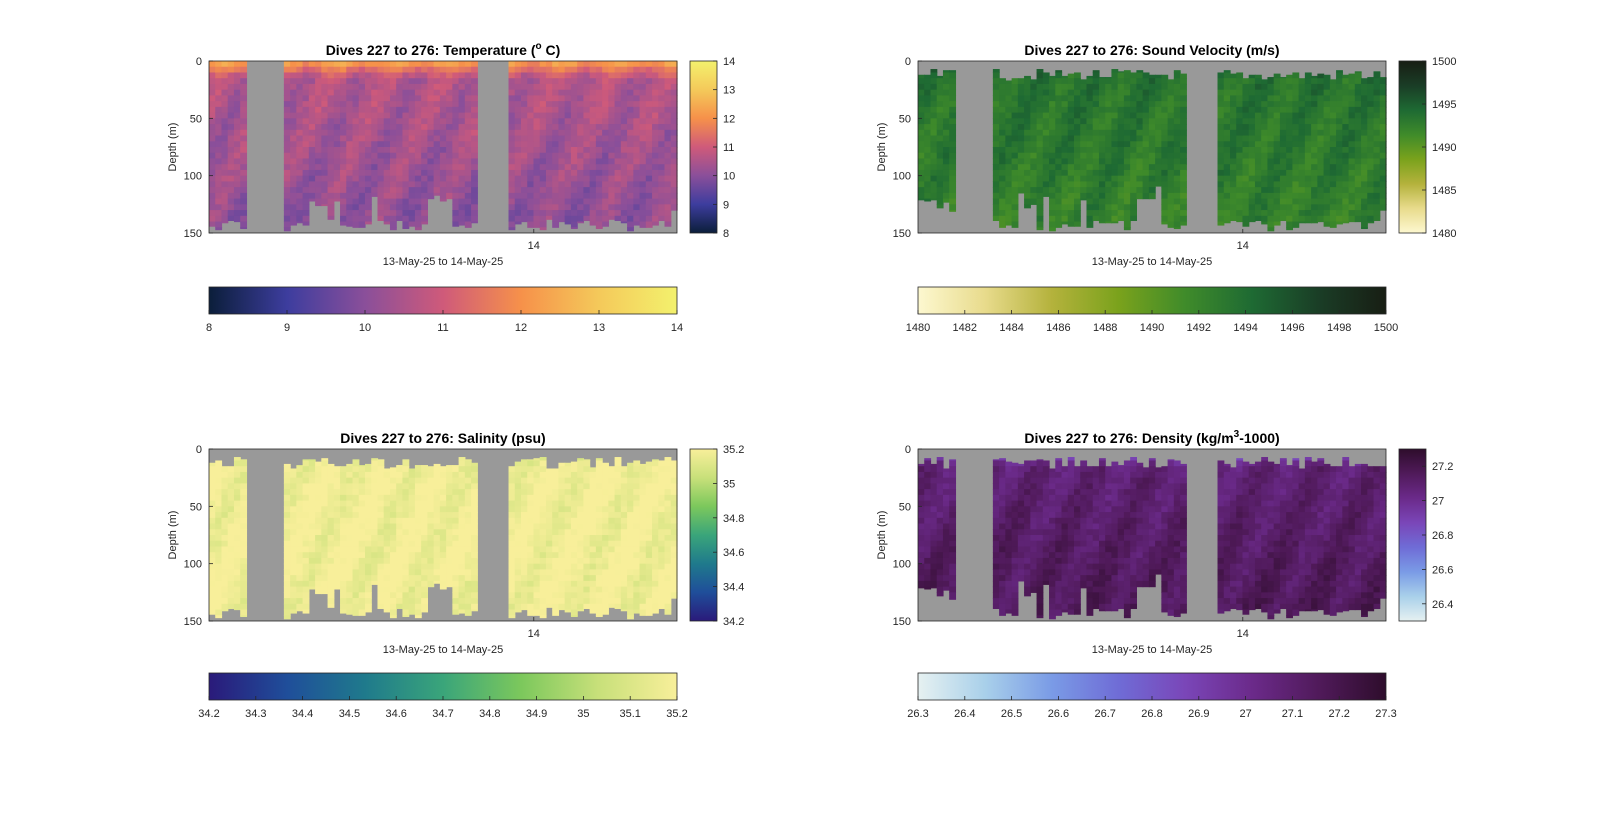 This screenshot has height=815, width=1600. Describe the element at coordinates (965, 328) in the screenshot. I see `bottom-colorbar-tick-label: 1482` at that location.